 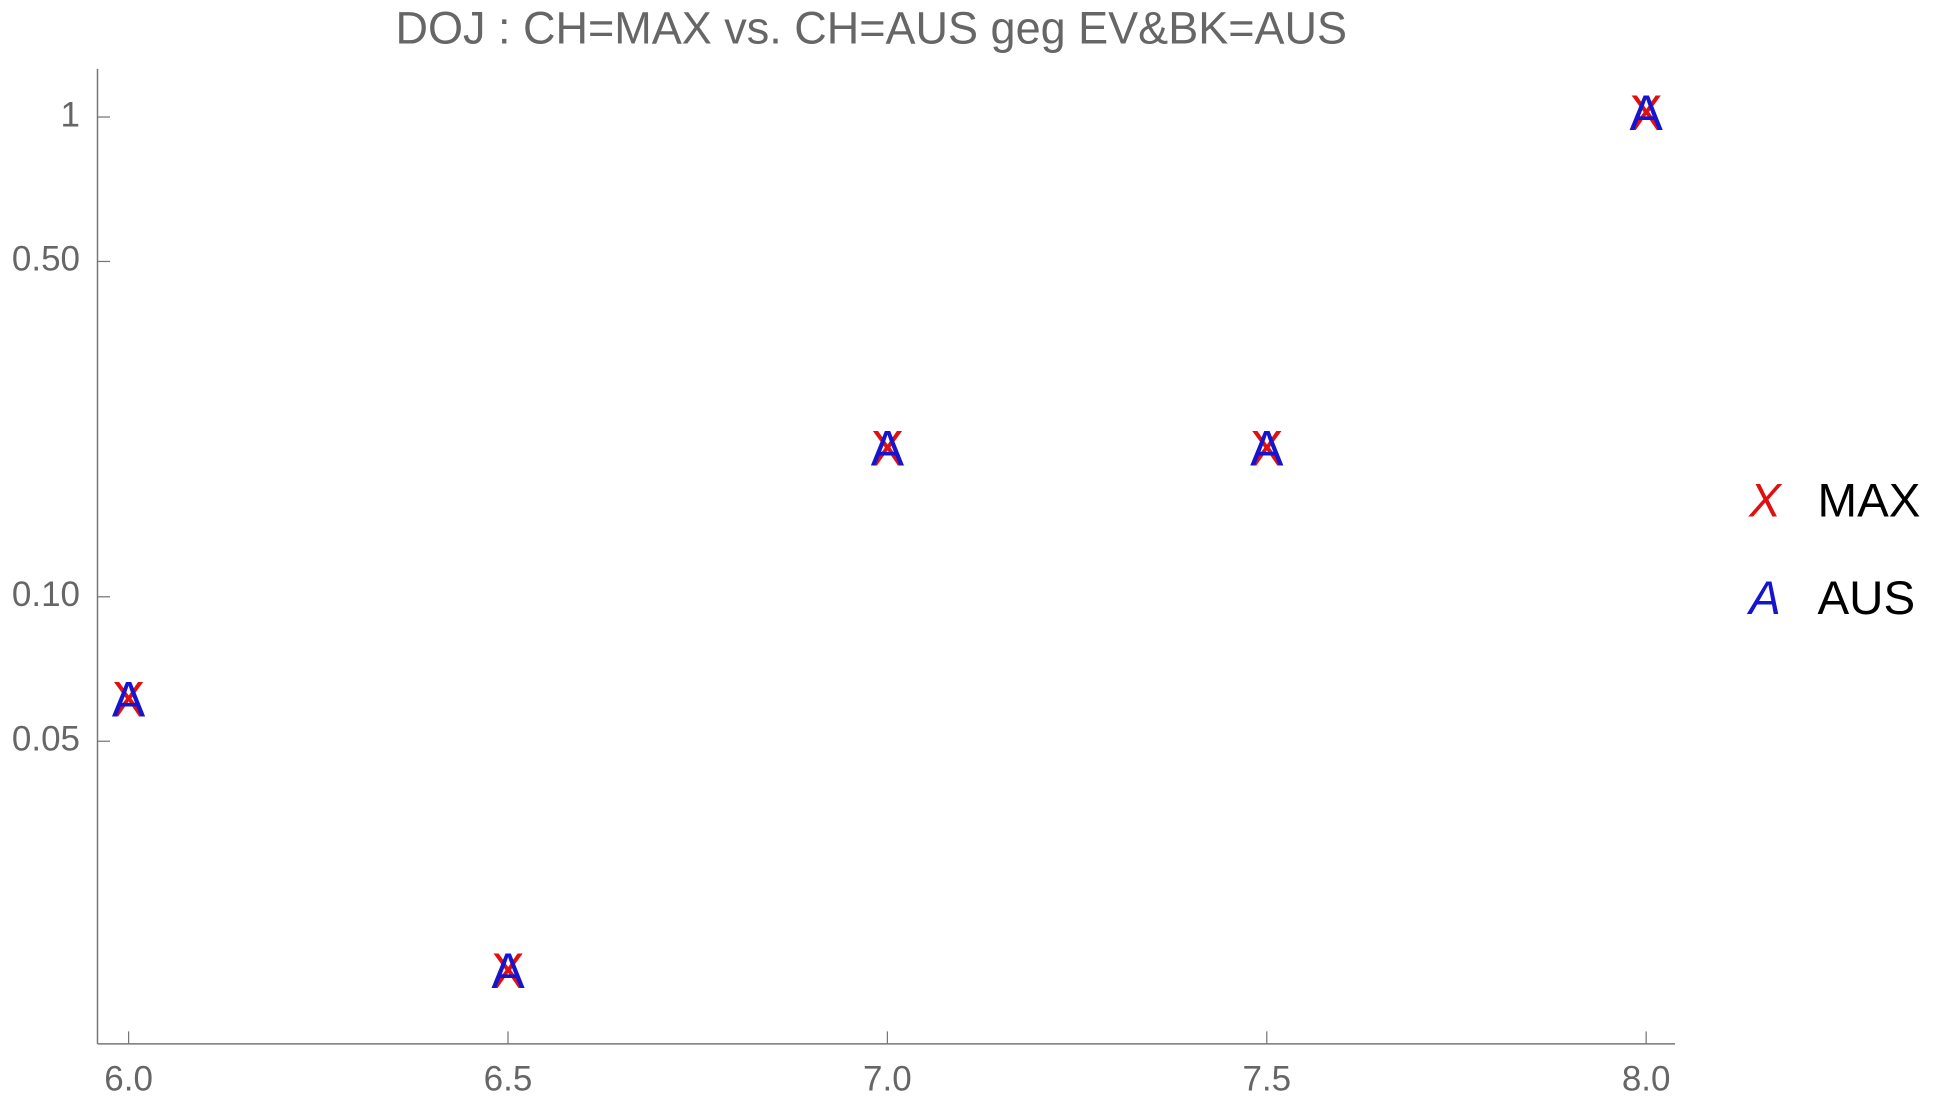 What do you see at coordinates (46, 594) in the screenshot?
I see `y-tick-label: 0.10` at bounding box center [46, 594].